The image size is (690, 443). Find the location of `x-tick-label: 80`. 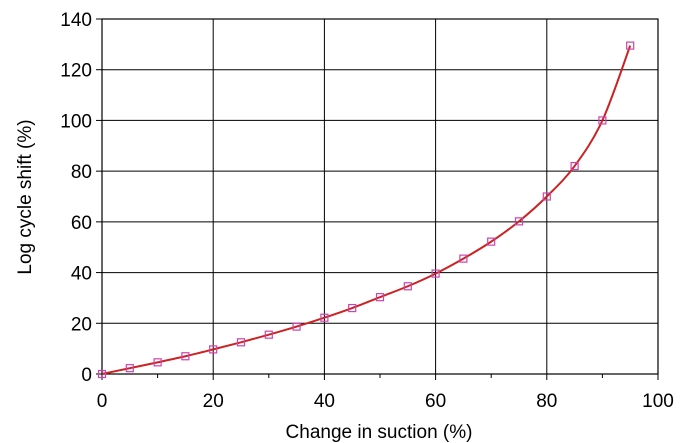

x-tick-label: 80 is located at coordinates (546, 401).